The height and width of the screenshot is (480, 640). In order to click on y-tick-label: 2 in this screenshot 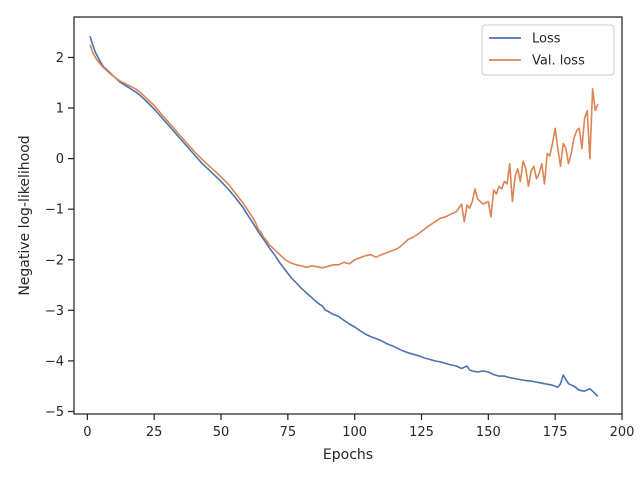, I will do `click(60, 58)`.